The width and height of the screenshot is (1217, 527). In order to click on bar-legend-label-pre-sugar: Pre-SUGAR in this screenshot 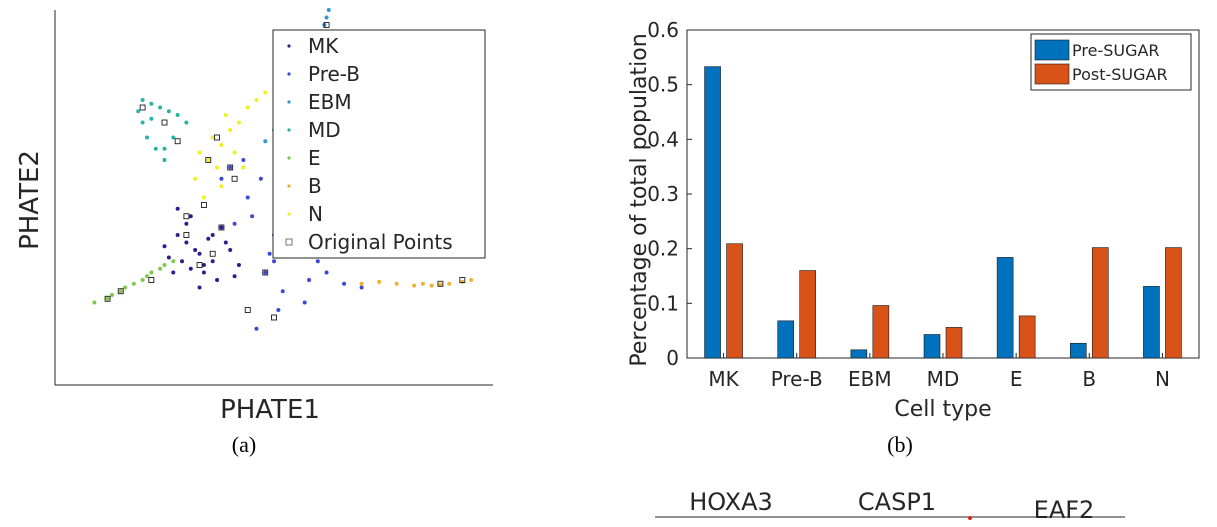, I will do `click(1116, 50)`.